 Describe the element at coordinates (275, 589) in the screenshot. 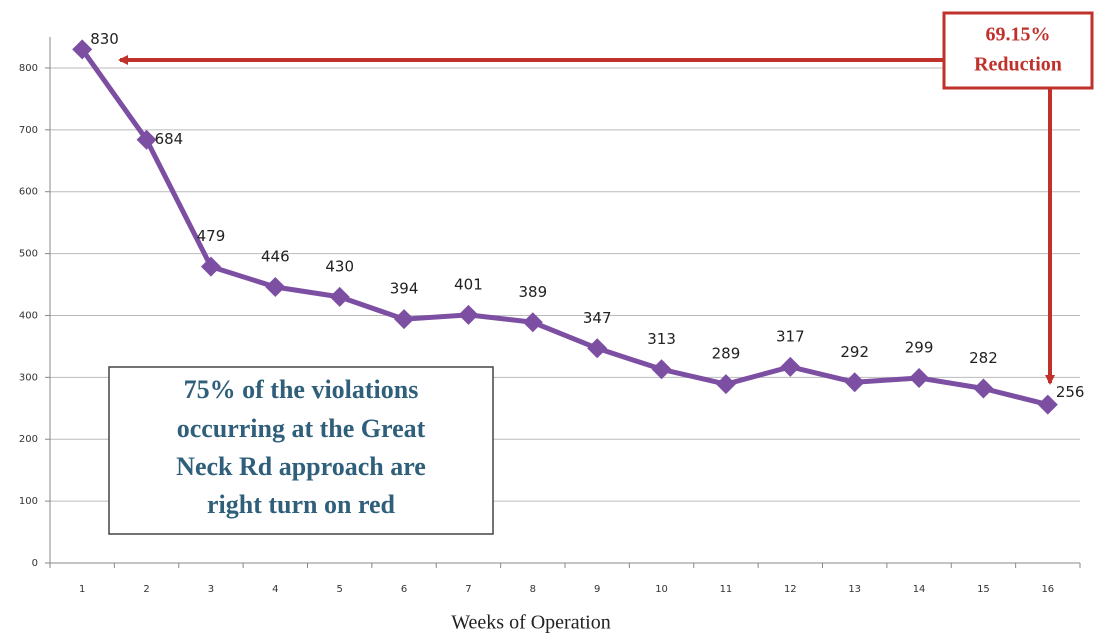

I see `x-tick-label: 4` at that location.